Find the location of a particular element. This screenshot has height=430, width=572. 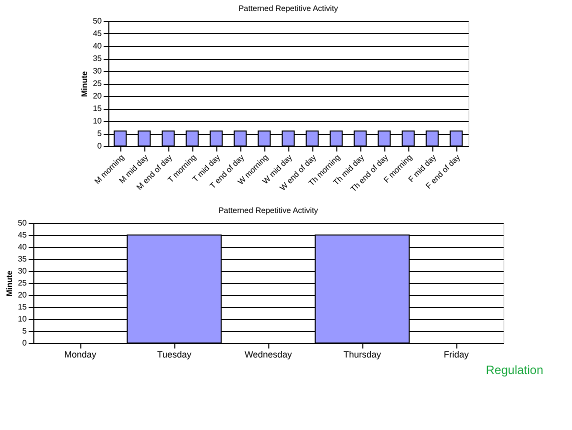

x-tick-label: Monday is located at coordinates (80, 355).